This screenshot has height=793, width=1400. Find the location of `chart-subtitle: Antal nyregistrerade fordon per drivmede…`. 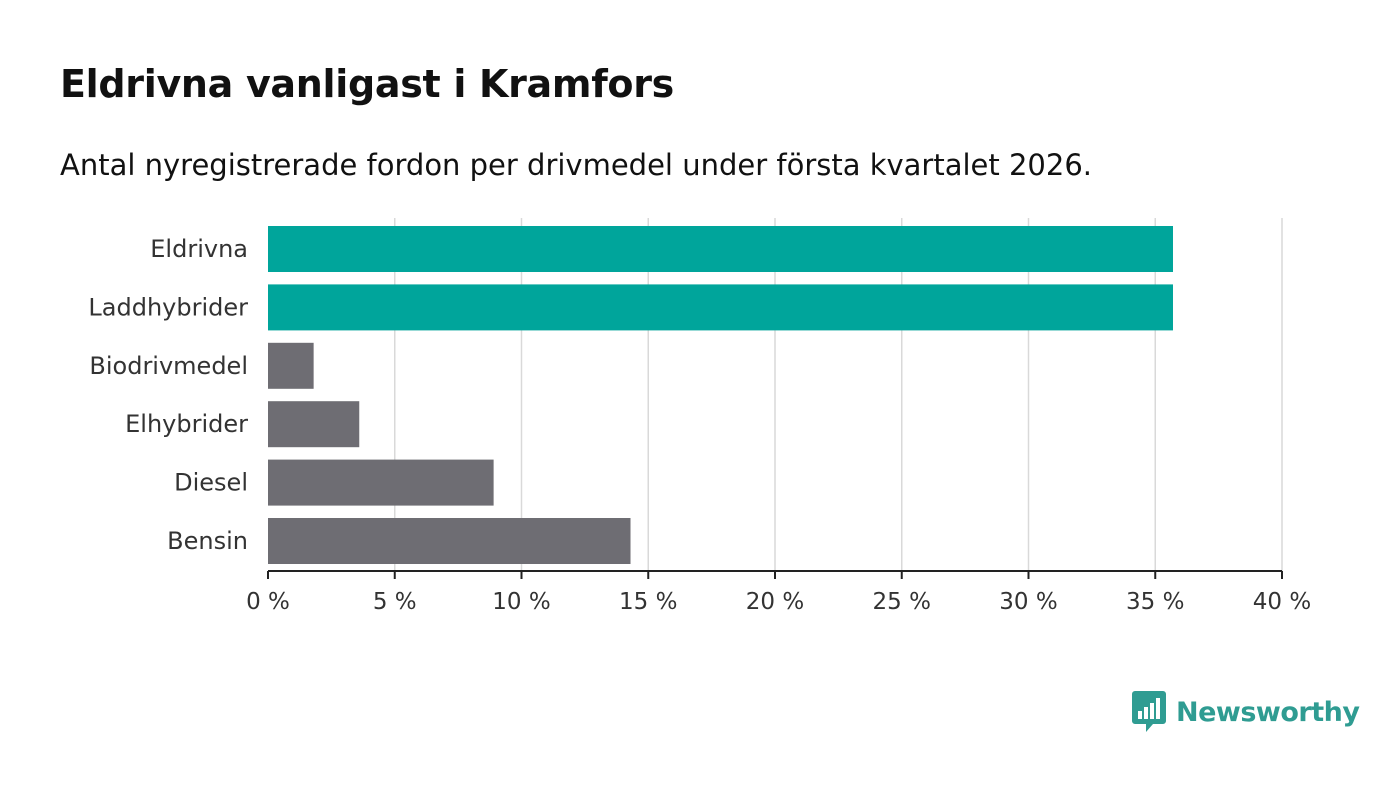

chart-subtitle: Antal nyregistrerade fordon per drivmede… is located at coordinates (576, 165).